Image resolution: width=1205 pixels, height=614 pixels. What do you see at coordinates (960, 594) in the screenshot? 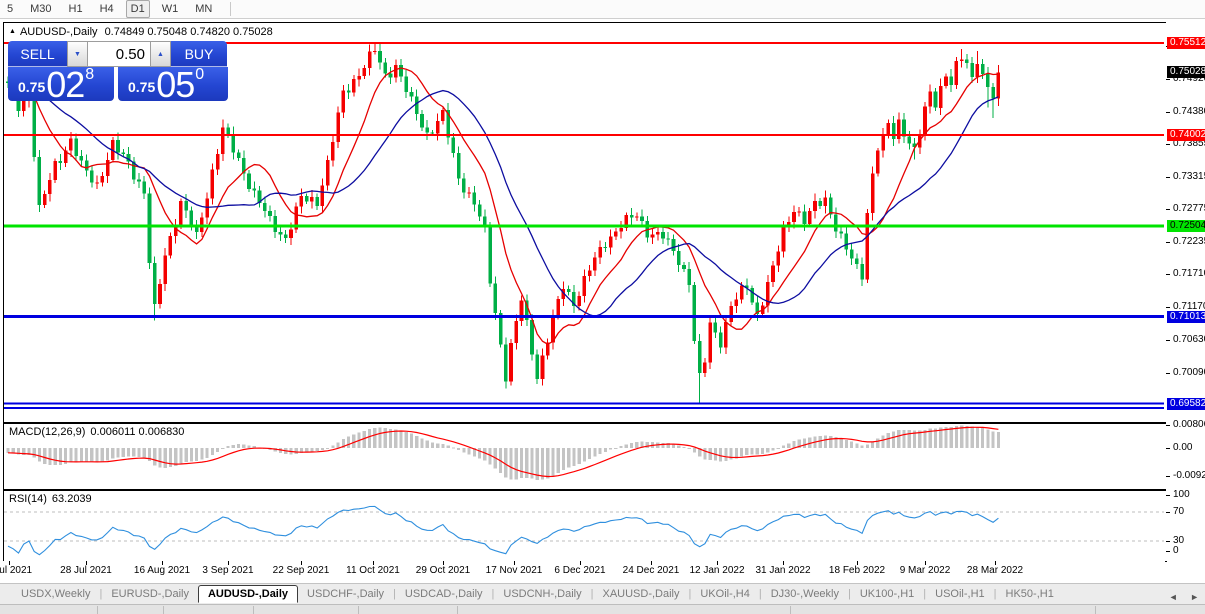
I see `chart-tab-usoil: USOil-,H1` at bounding box center [960, 594].